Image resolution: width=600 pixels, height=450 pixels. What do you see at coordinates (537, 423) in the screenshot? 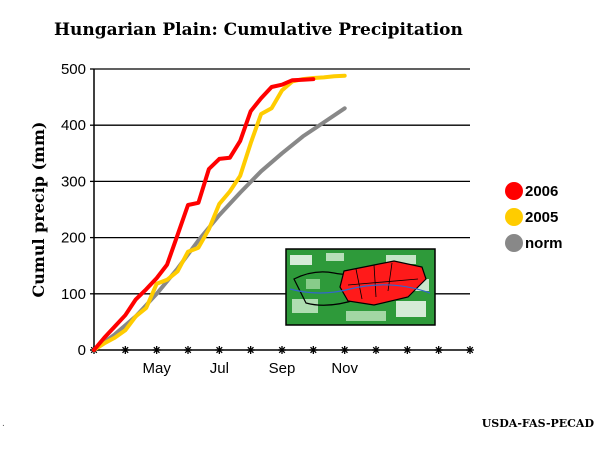
I see `source-credit: USDA-FAS-PECAD` at bounding box center [537, 423].